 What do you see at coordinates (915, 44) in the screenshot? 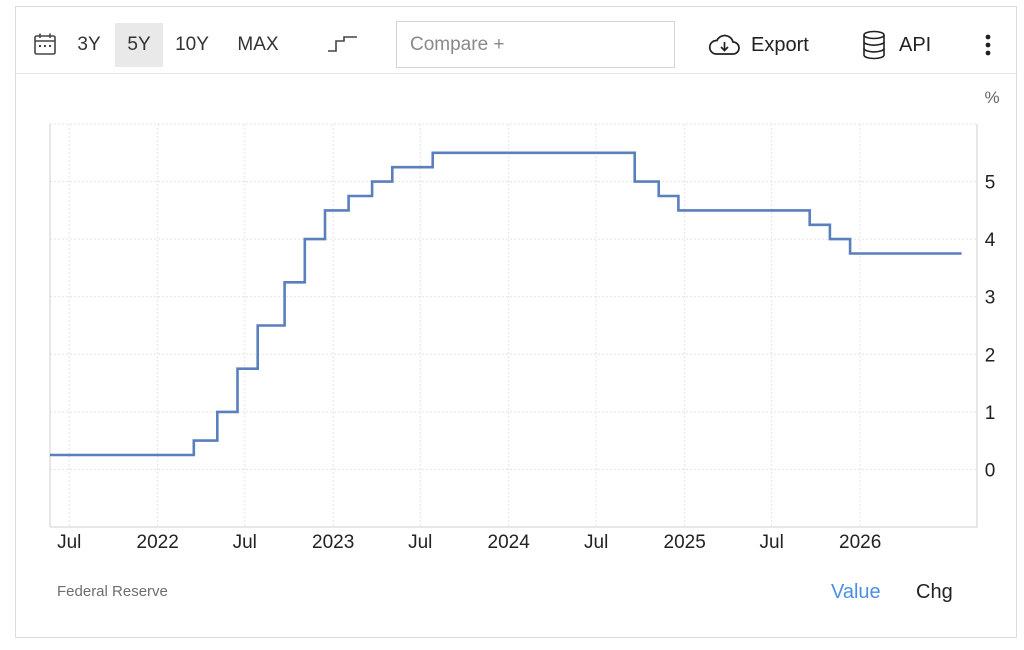
I see `api-label: API` at bounding box center [915, 44].